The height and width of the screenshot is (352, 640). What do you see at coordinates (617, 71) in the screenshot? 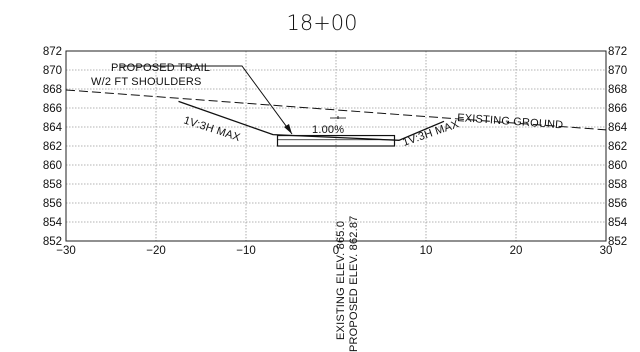
I see `y-tick-label-right: 870` at bounding box center [617, 71].